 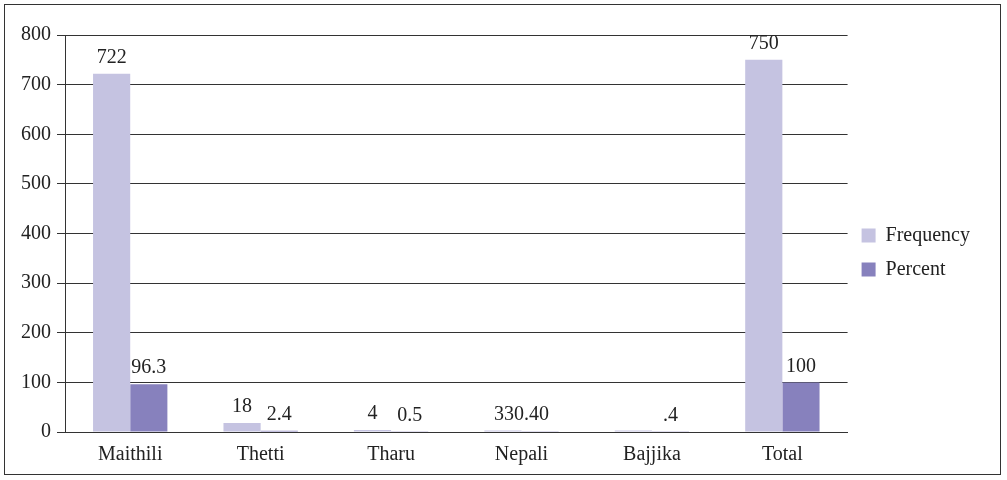 I want to click on y-tick-label: 300, so click(x=36, y=281).